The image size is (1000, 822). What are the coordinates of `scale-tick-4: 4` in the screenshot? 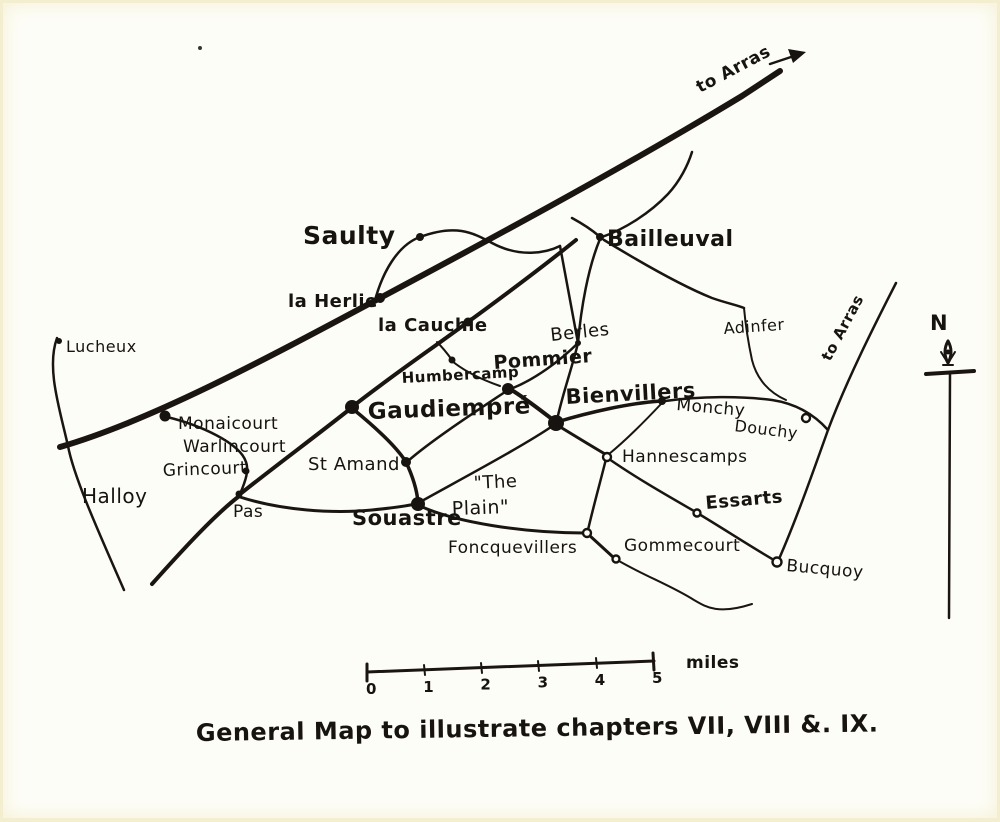 It's located at (600, 680).